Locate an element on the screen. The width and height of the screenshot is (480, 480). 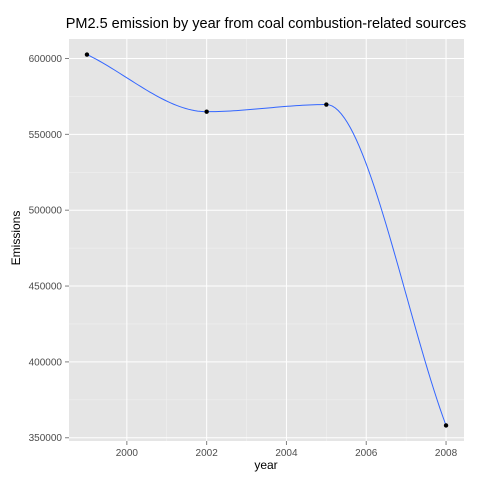
x-tick-label: 2006 is located at coordinates (366, 453).